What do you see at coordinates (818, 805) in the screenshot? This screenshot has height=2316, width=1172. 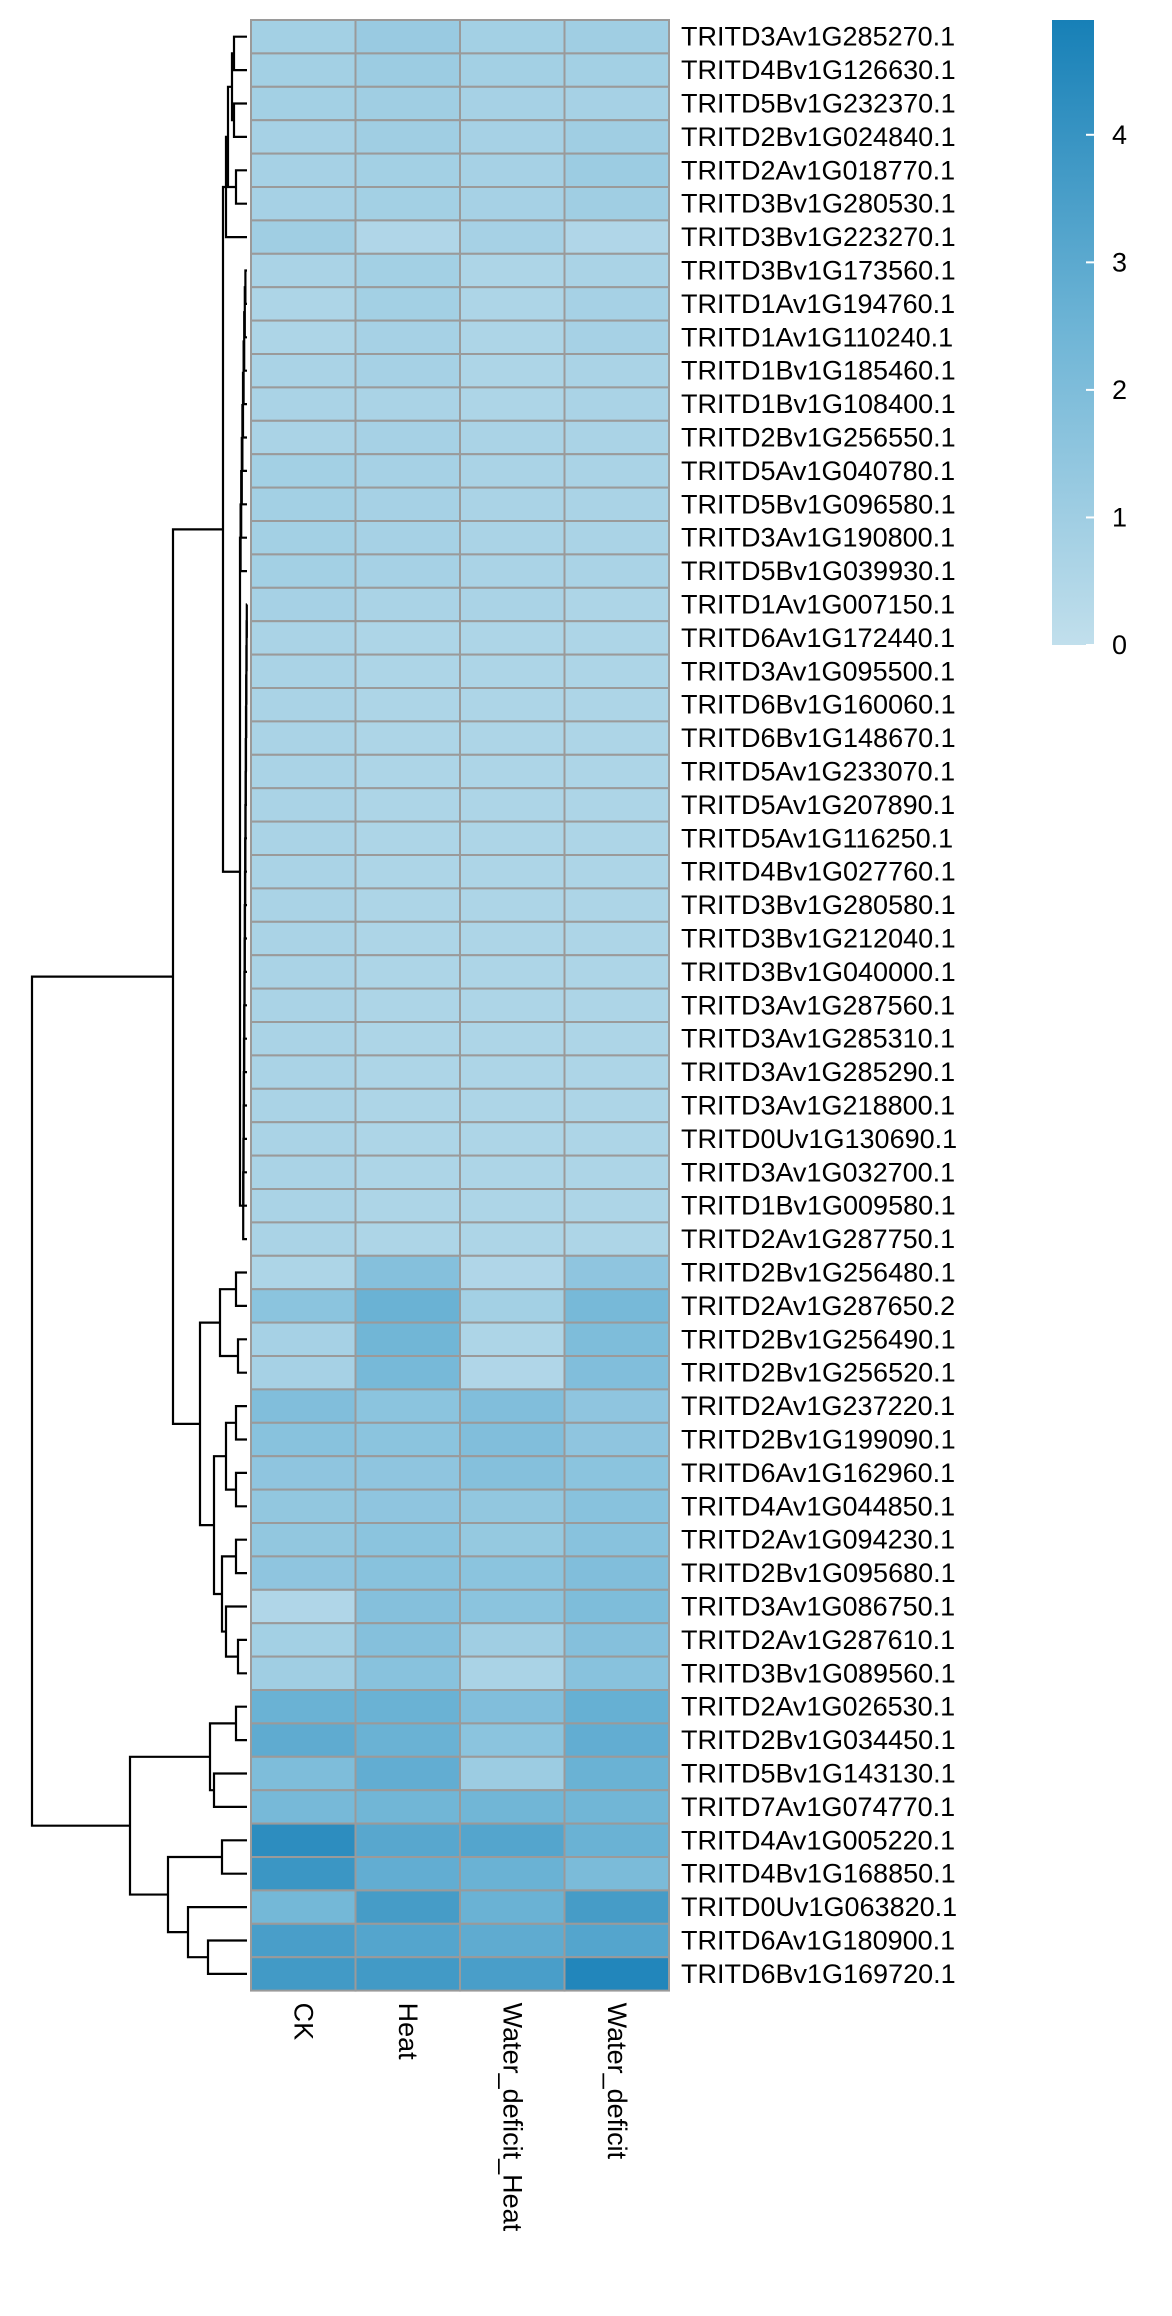 I see `row-label: TRITD5Av1G207890.1` at bounding box center [818, 805].